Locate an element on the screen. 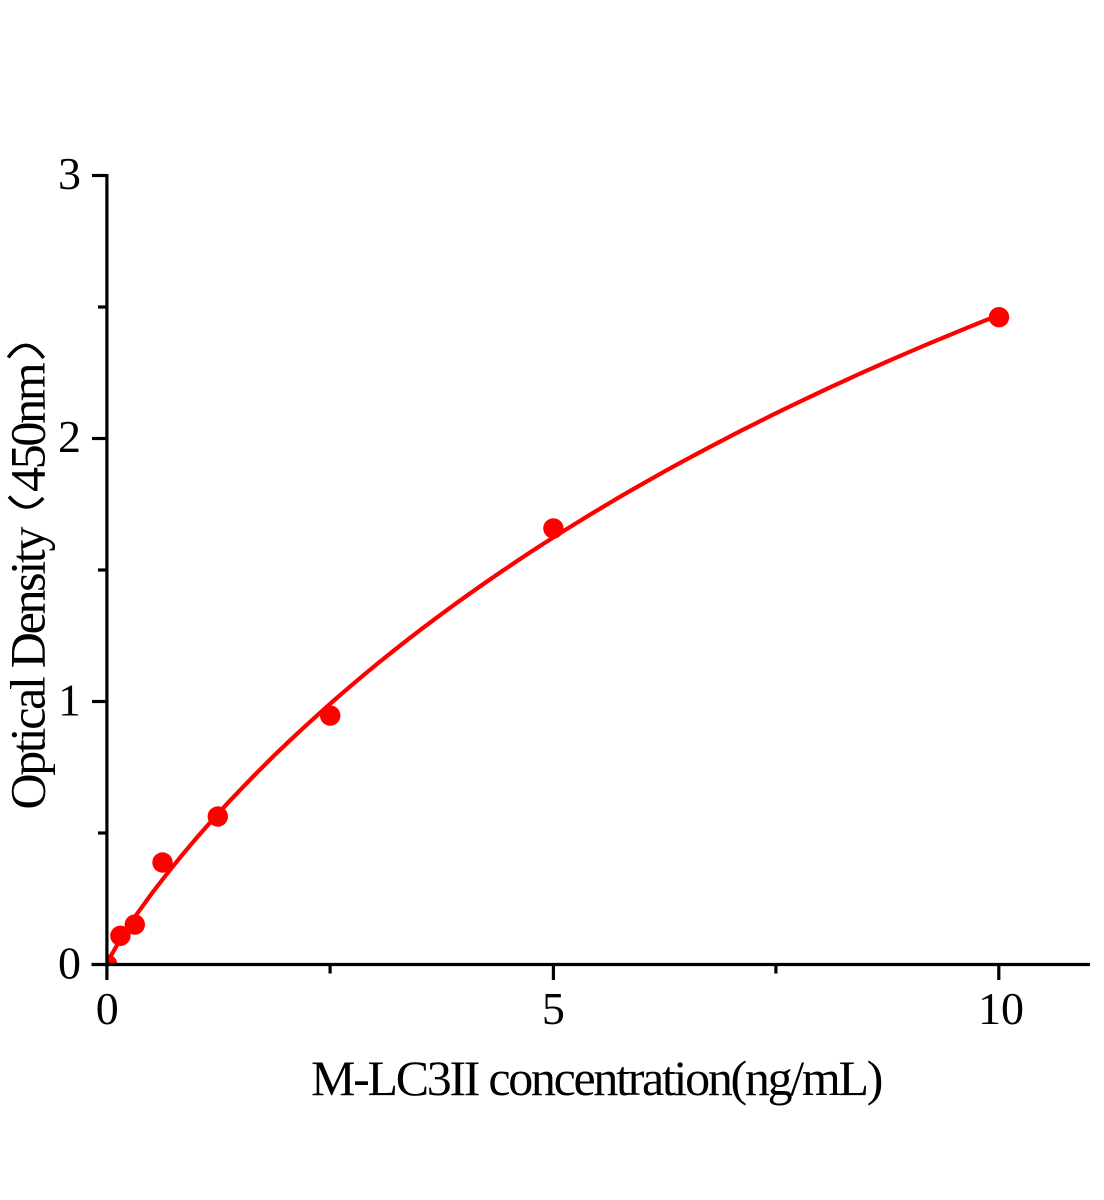 The height and width of the screenshot is (1200, 1104). svg-text: M-LC3II concentration(ng/mL) is located at coordinates (596, 1078).